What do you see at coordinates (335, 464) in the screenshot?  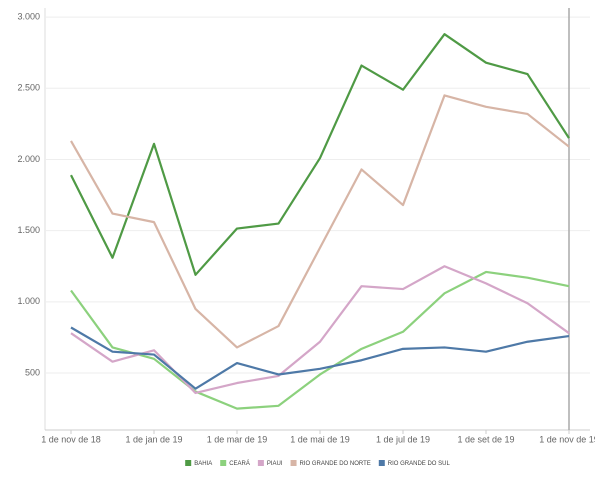 I see `legend-label: RIO GRANDE DO NORTE` at bounding box center [335, 464].